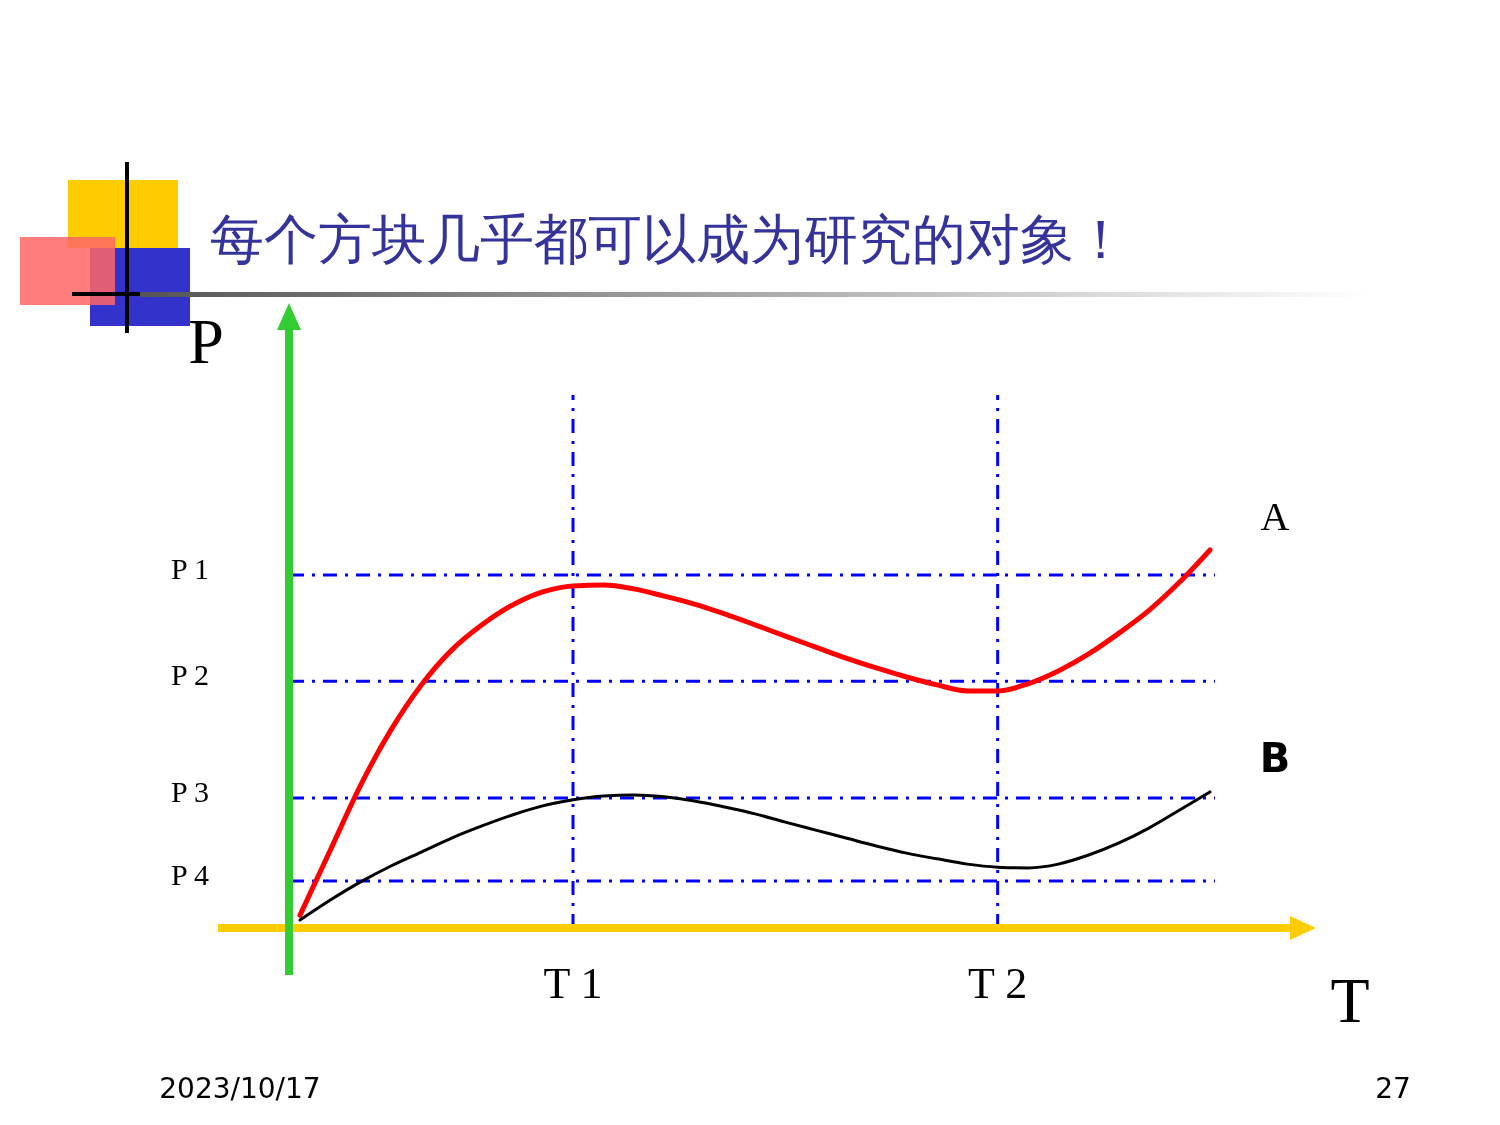 The width and height of the screenshot is (1500, 1125). I want to click on ref-line-label: P 1, so click(190, 568).